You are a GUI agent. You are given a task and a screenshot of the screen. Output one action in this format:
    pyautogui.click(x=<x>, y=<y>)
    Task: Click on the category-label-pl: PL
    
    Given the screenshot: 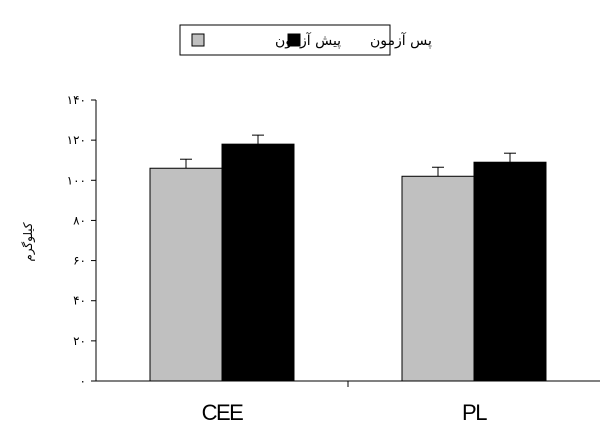 What is the action you would take?
    pyautogui.click(x=474, y=412)
    